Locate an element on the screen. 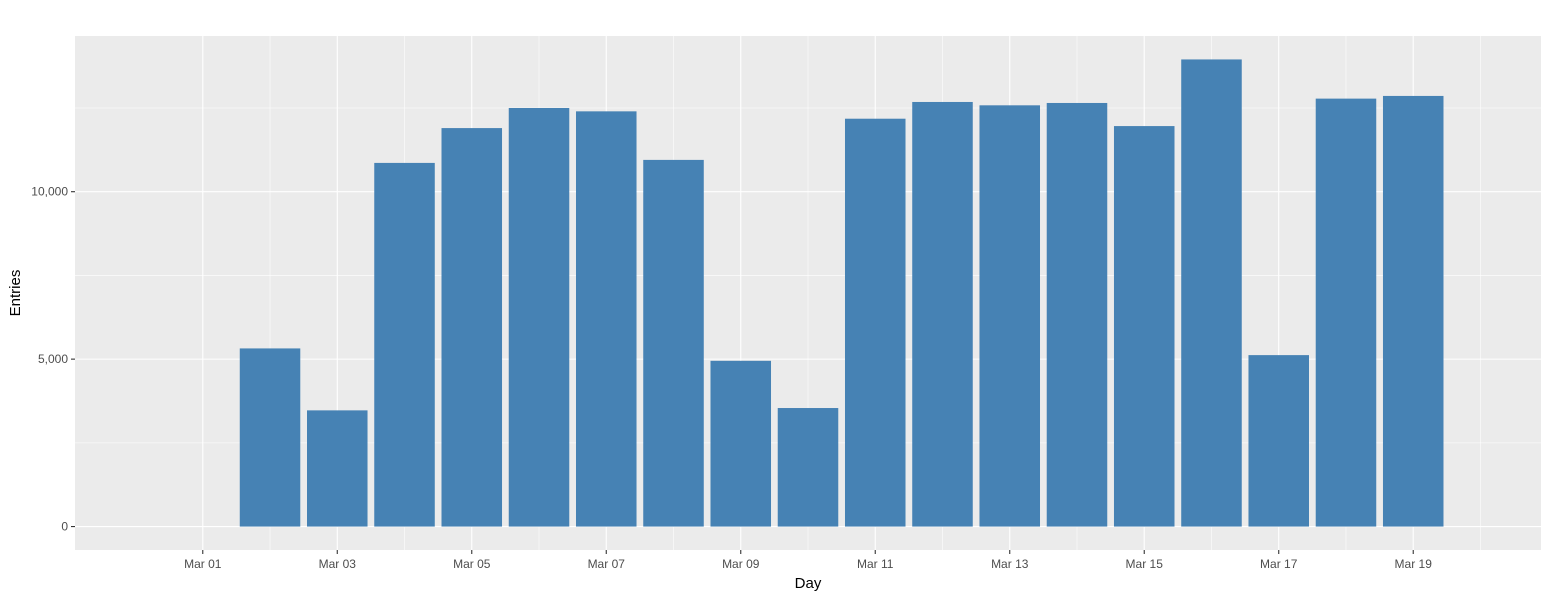 This screenshot has height=600, width=1549. x-tick-label: Mar 09 is located at coordinates (741, 564).